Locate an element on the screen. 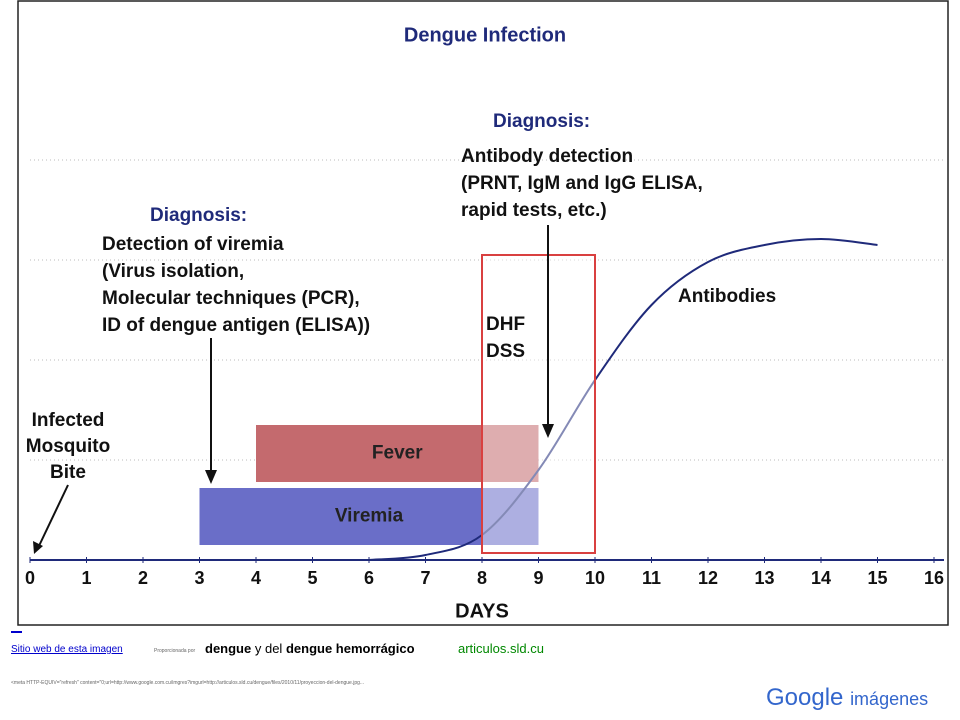  title-part: y del is located at coordinates (268, 648).